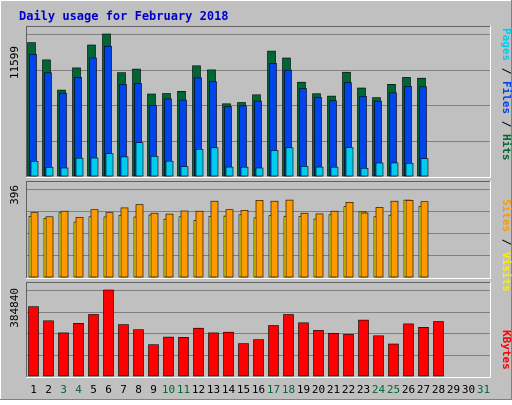 The width and height of the screenshot is (512, 405). Describe the element at coordinates (93, 389) in the screenshot. I see `x-tick-label: 5` at that location.